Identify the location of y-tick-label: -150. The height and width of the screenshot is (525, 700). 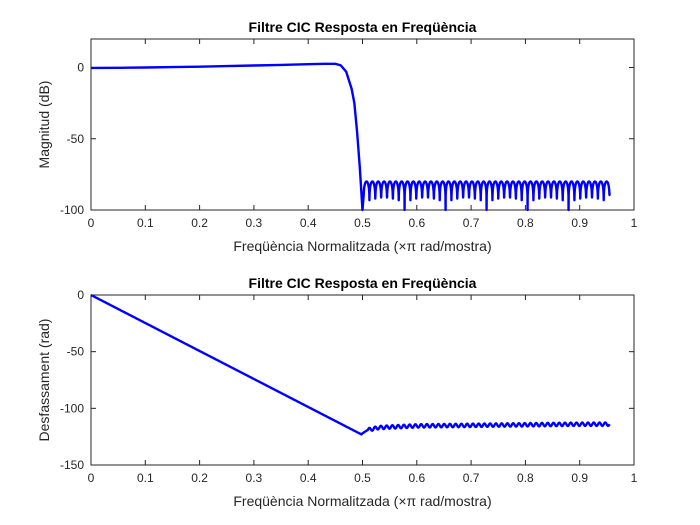
(72, 465).